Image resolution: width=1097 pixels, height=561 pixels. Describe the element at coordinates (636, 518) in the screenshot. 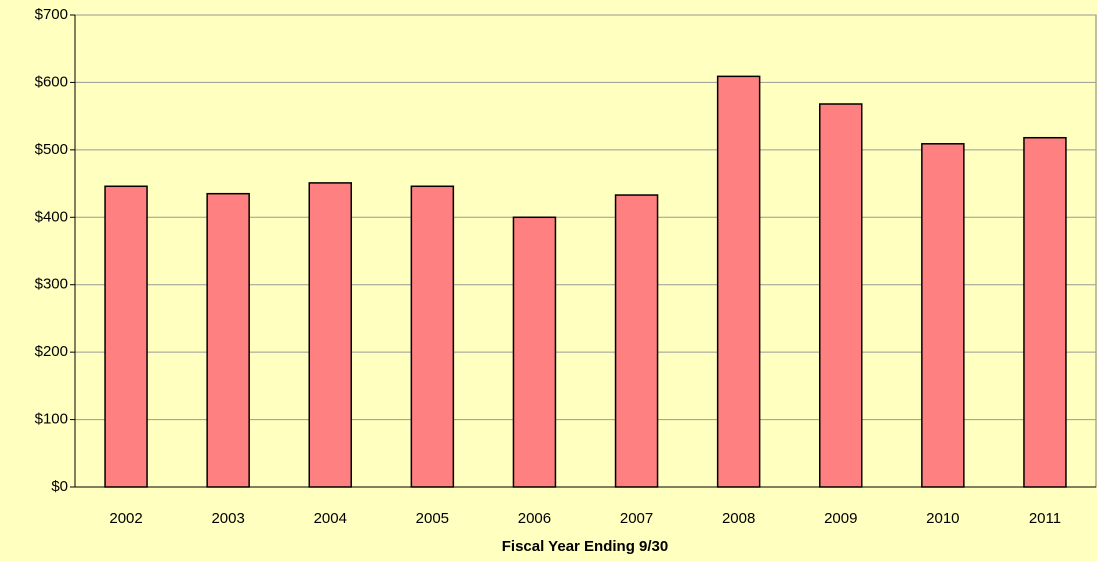

I see `x-tick-label: 2007` at that location.